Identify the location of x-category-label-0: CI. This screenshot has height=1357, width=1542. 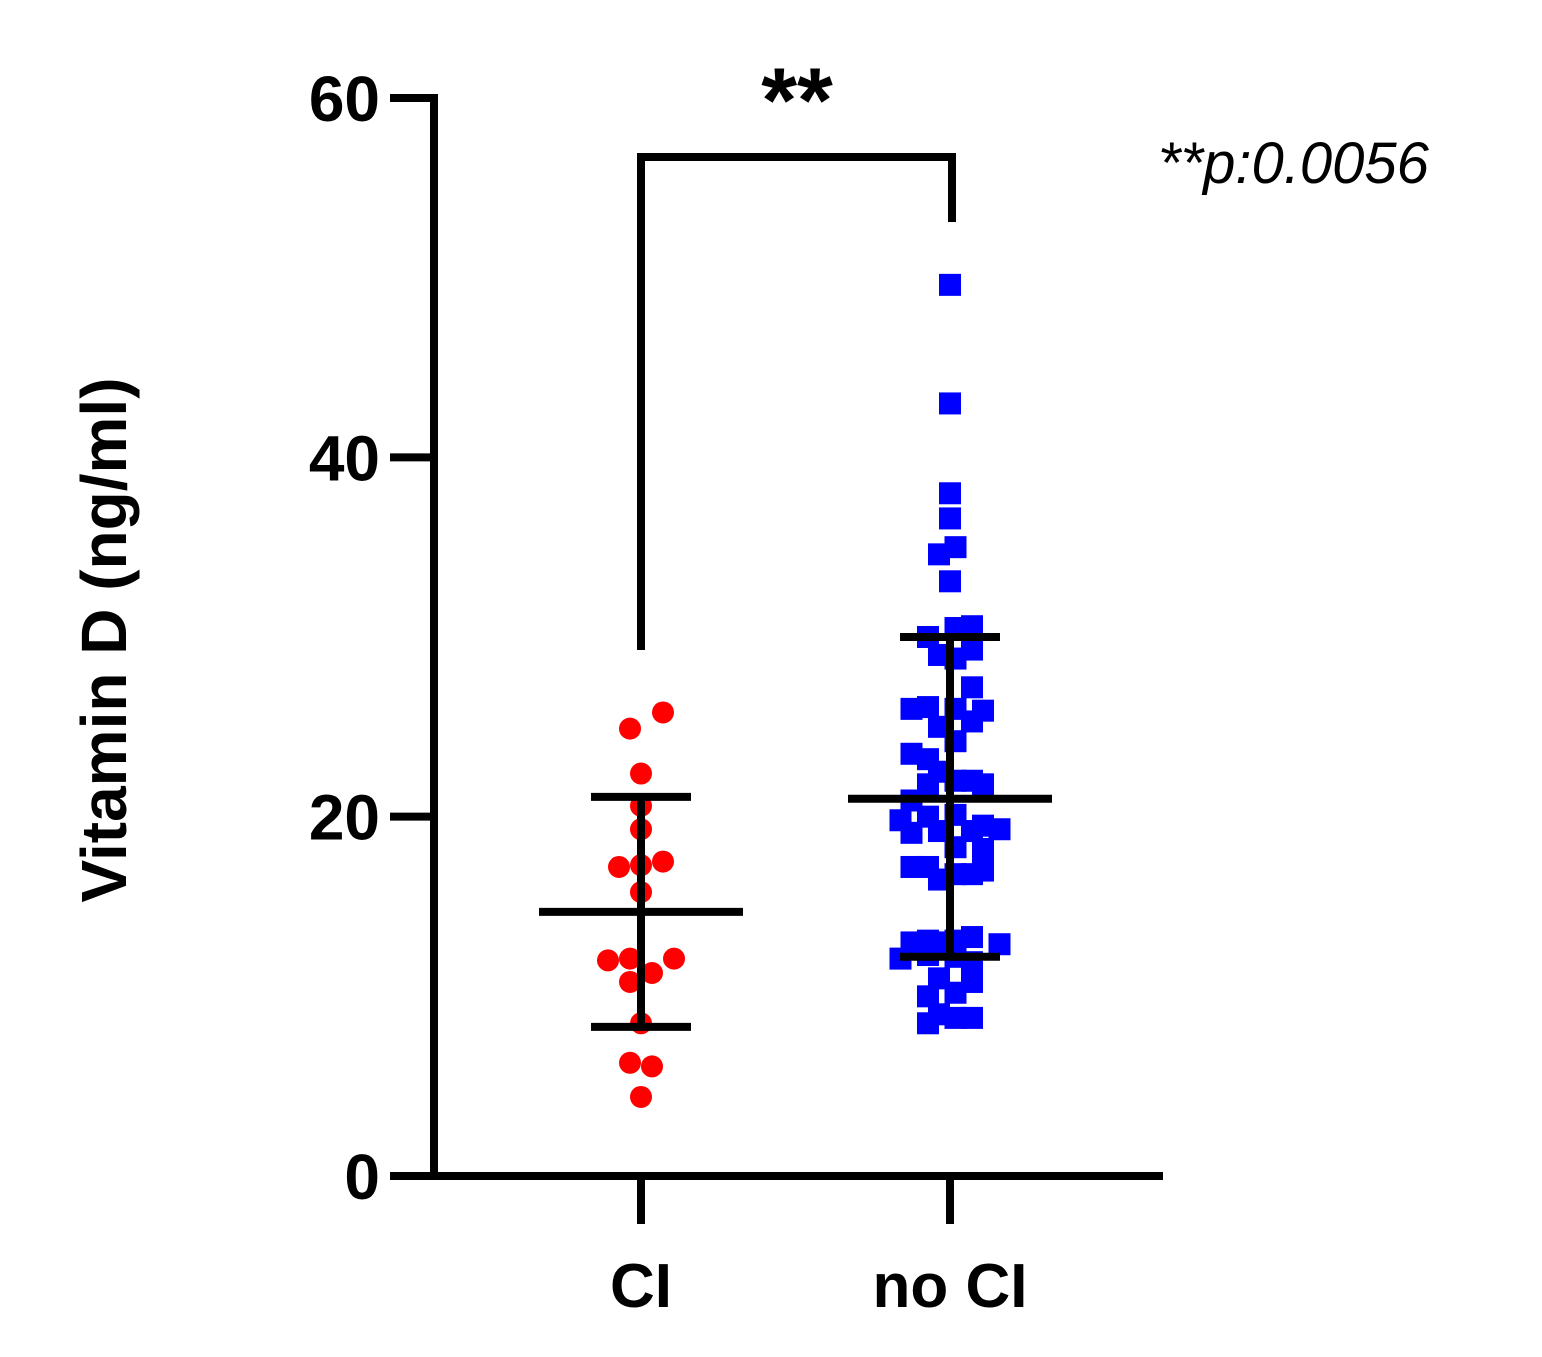
(641, 1286).